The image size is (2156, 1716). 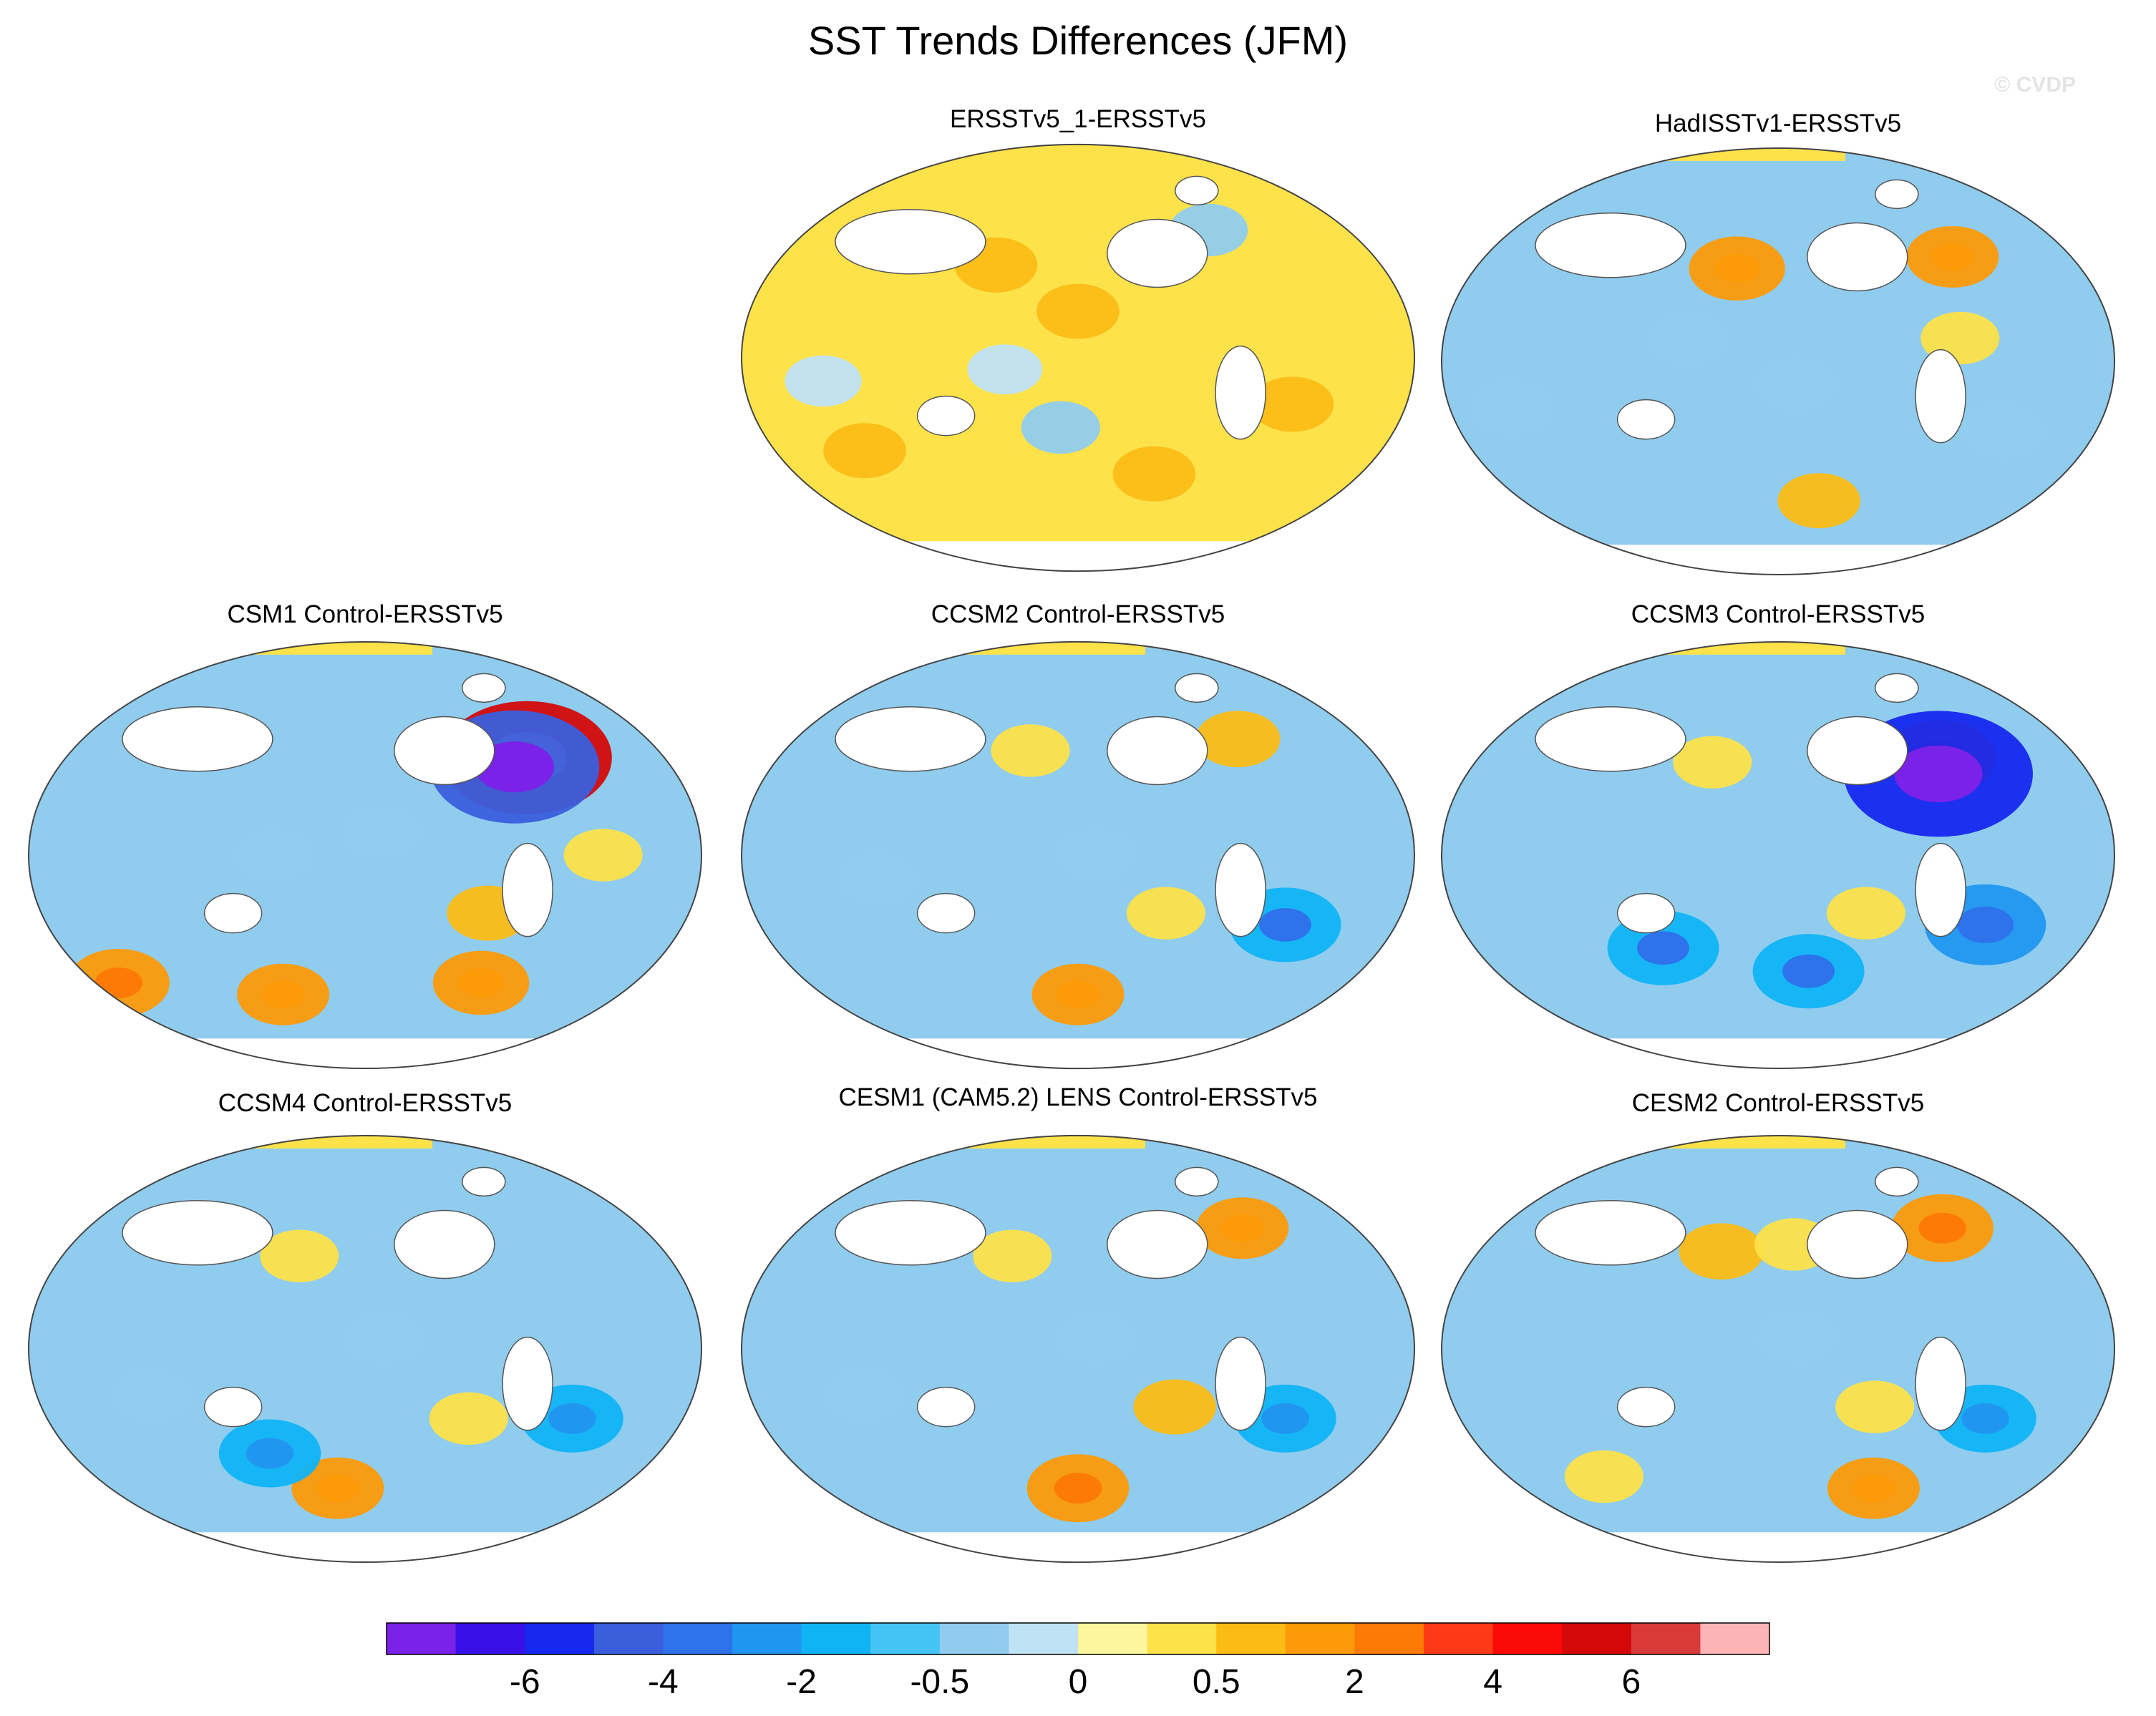 What do you see at coordinates (1492, 1682) in the screenshot?
I see `colorbar-tick-label: 4` at bounding box center [1492, 1682].